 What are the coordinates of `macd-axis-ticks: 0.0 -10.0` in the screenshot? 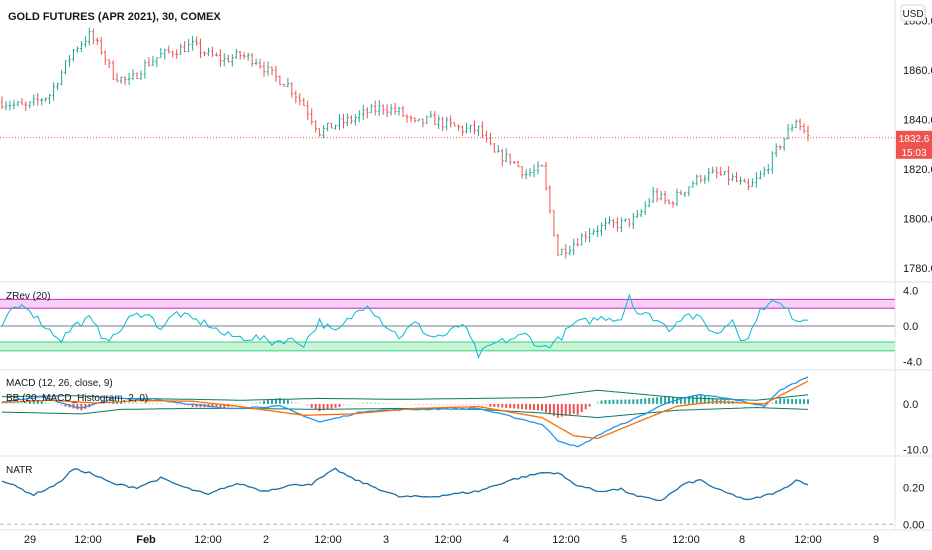 It's located at (915, 428).